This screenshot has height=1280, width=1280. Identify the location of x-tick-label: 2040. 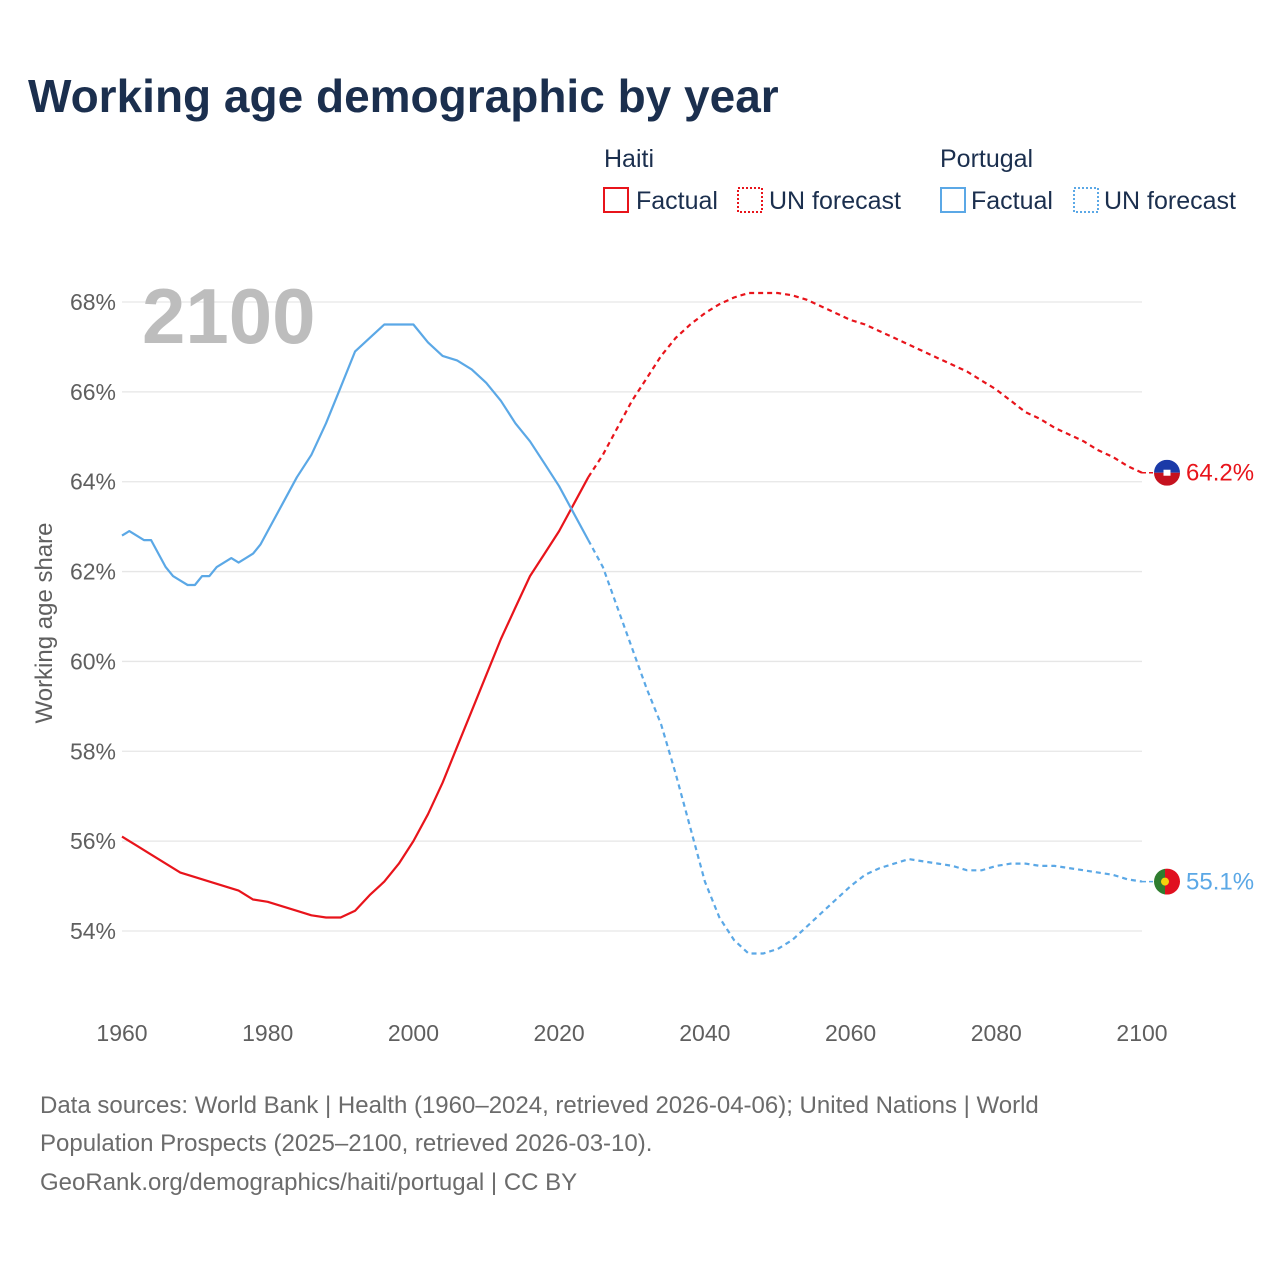
(704, 1033).